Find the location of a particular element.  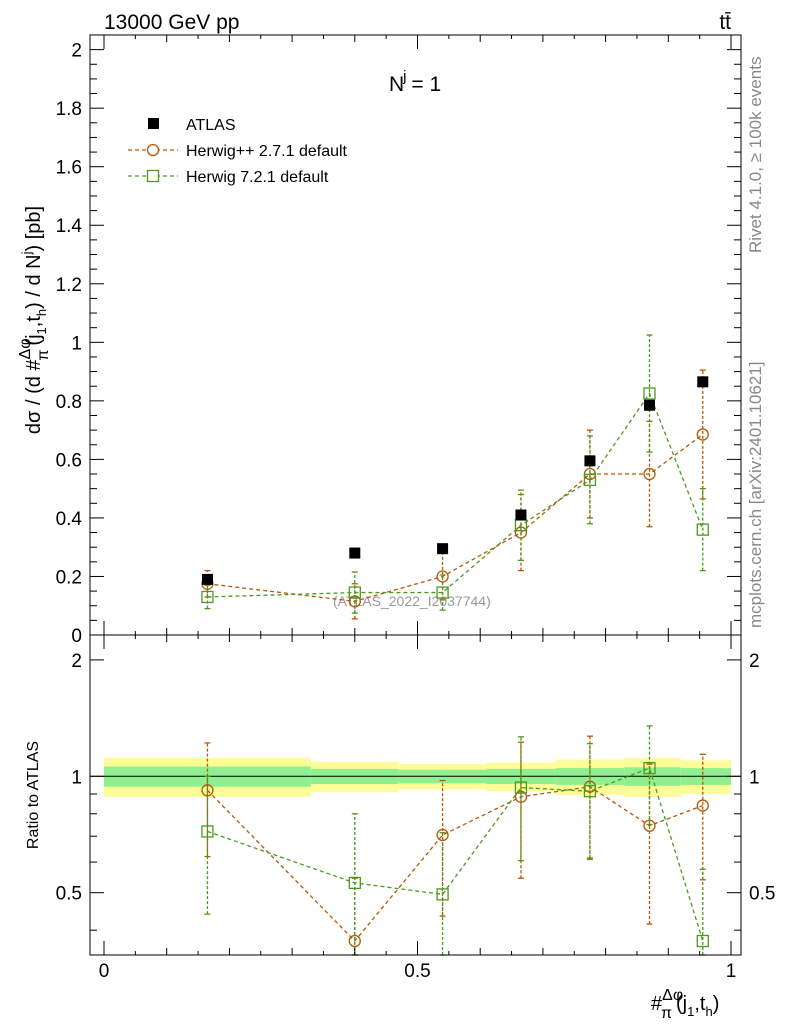

x-title-part-7: h is located at coordinates (708, 1011).